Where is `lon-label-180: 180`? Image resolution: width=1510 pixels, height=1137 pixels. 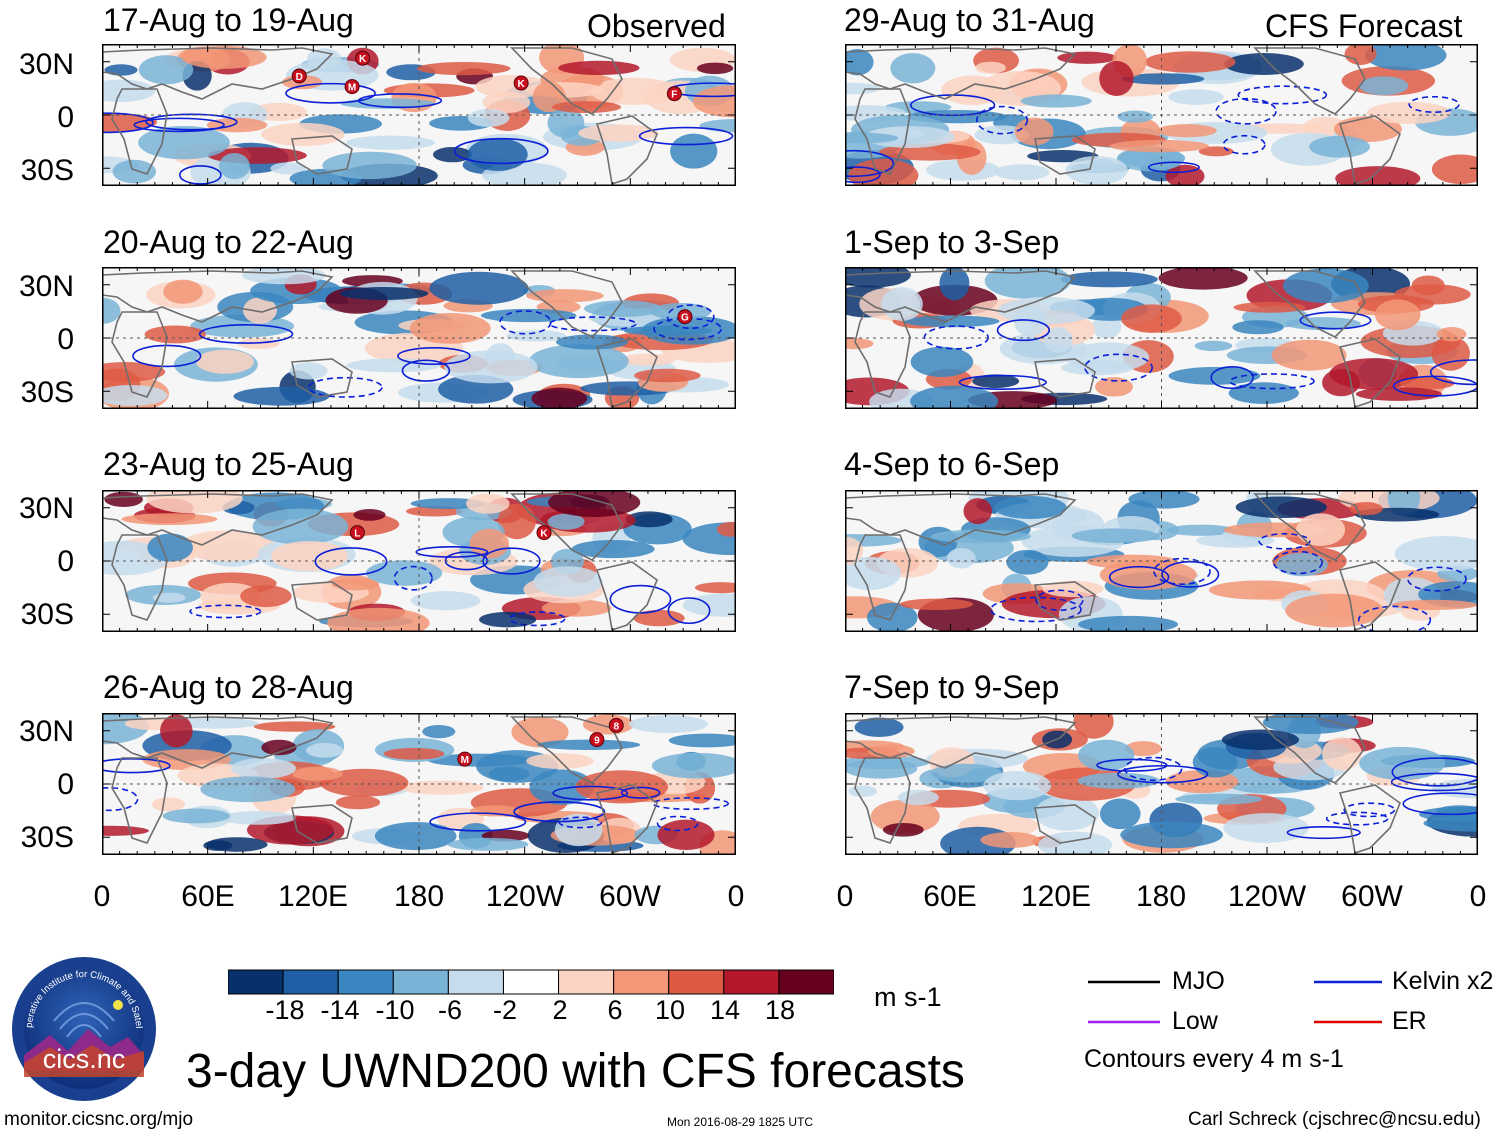
lon-label-180: 180 is located at coordinates (1161, 896).